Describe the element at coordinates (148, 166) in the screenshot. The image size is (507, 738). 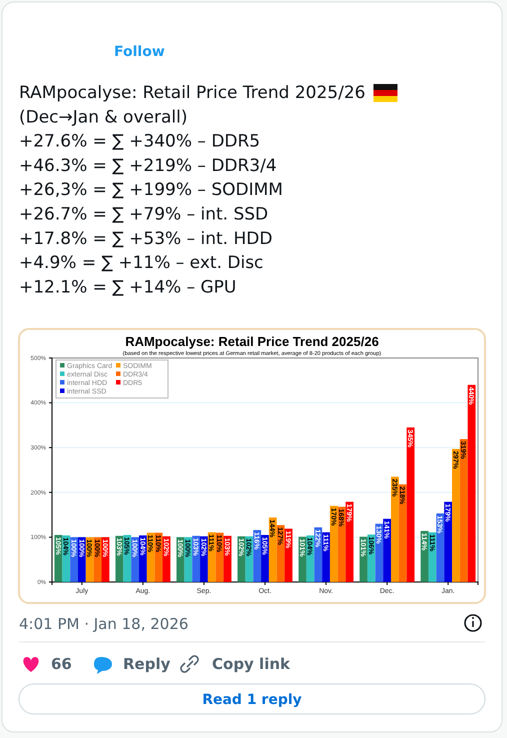
I see `text: +46.3% = ∑ +219% – DDR3/4` at that location.